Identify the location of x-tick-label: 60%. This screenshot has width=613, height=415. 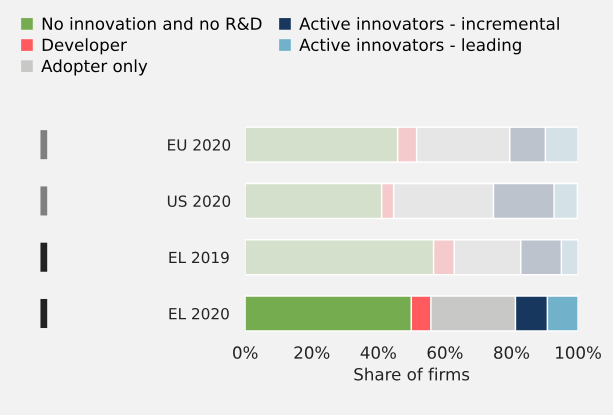
(445, 352).